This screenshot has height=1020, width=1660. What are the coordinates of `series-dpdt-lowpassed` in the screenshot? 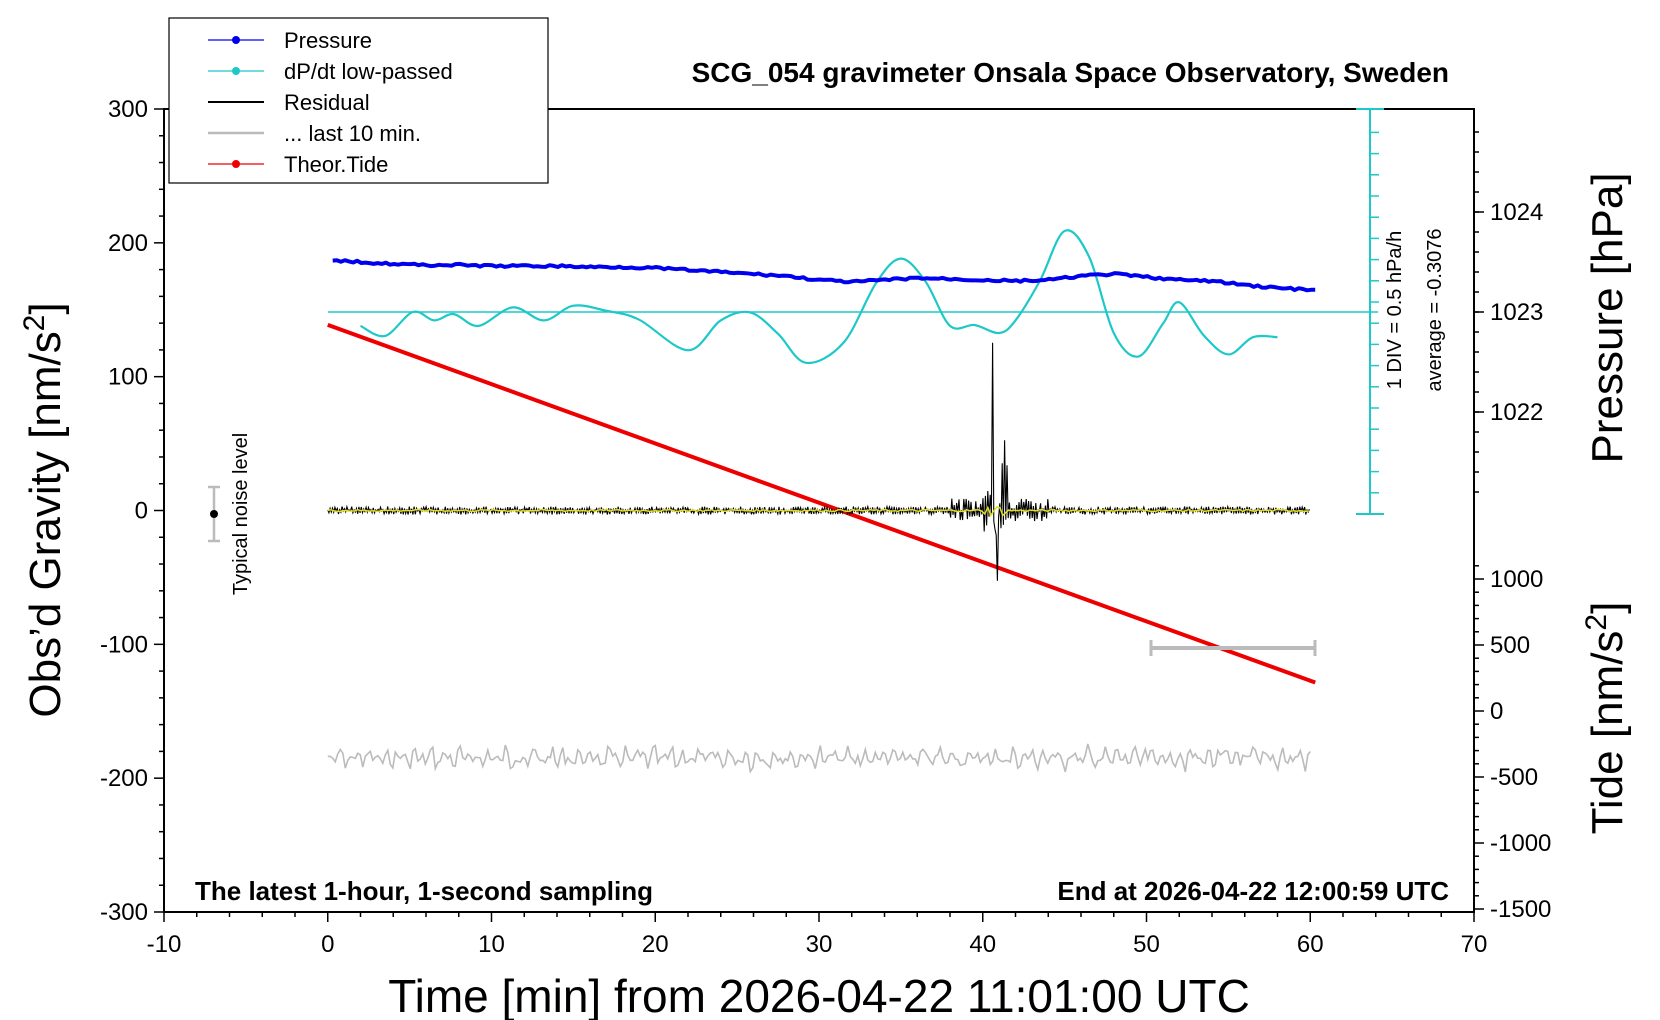 It's located at (818, 297).